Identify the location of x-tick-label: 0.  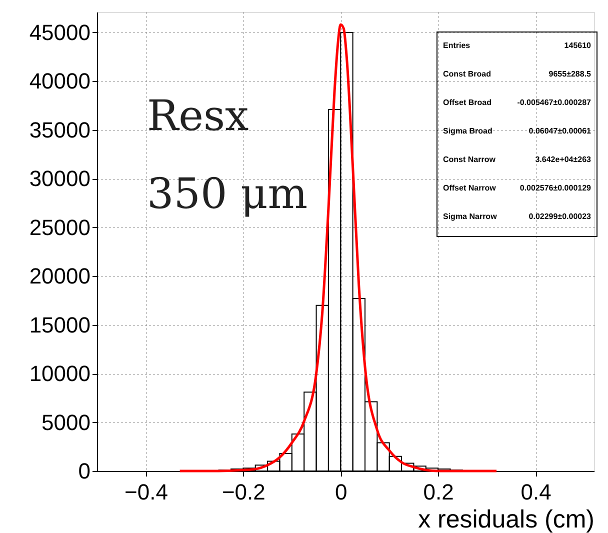
(341, 492).